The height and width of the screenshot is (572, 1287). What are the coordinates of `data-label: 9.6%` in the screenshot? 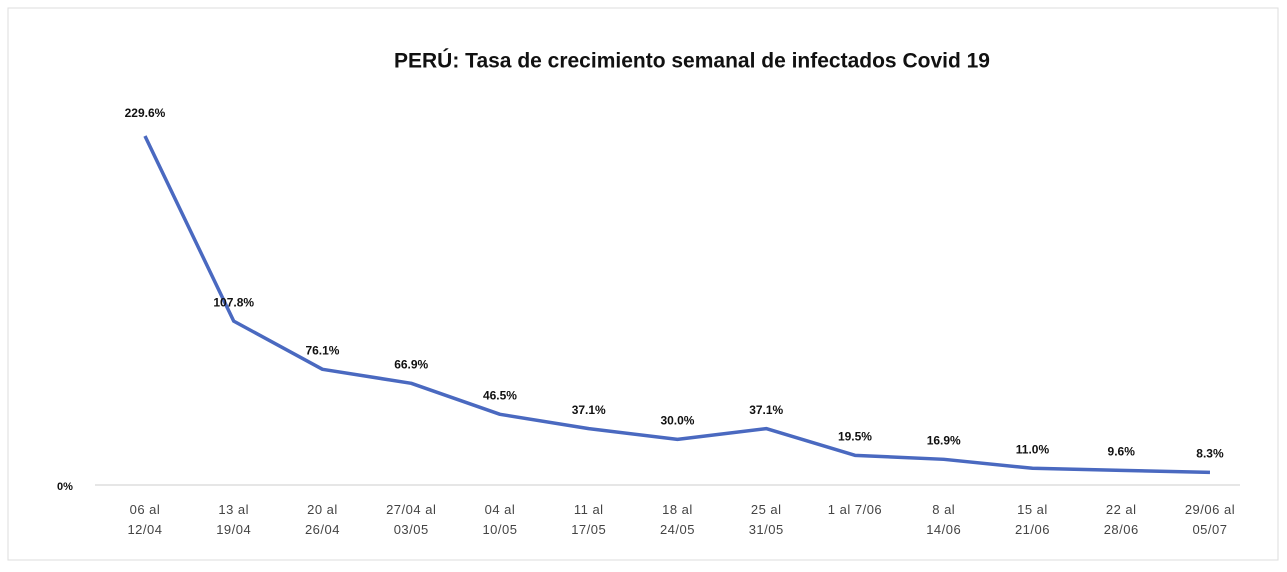 It's located at (1122, 452).